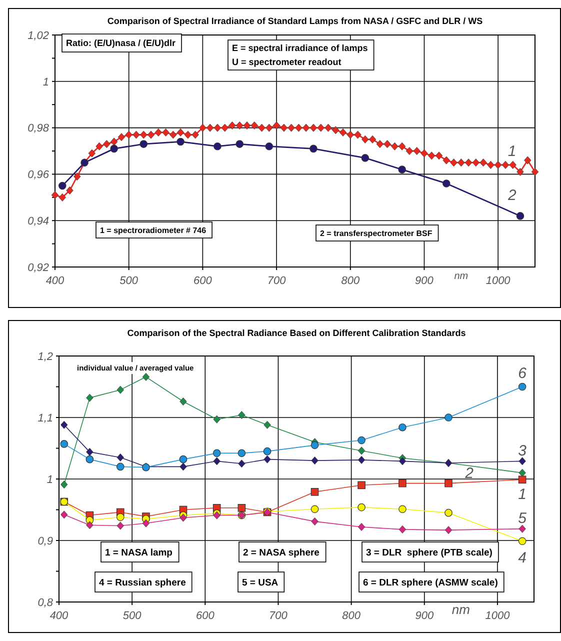 The height and width of the screenshot is (641, 561). I want to click on y-tick-label: 0,96, so click(39, 175).